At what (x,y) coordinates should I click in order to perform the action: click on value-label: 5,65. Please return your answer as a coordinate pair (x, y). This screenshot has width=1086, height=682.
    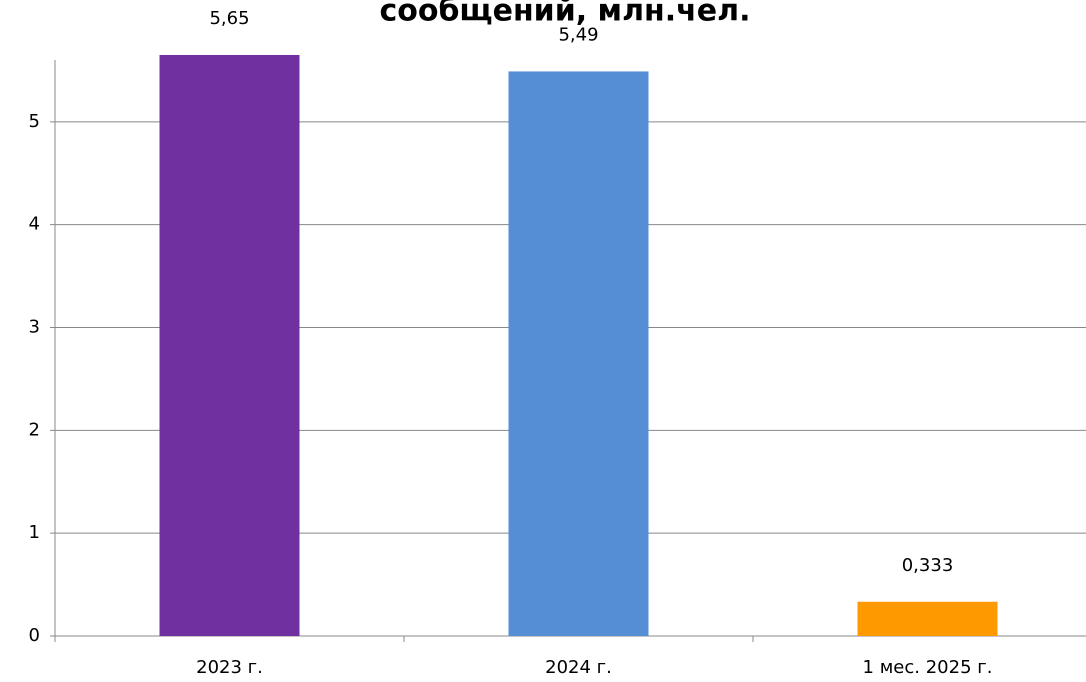
    Looking at the image, I should click on (229, 18).